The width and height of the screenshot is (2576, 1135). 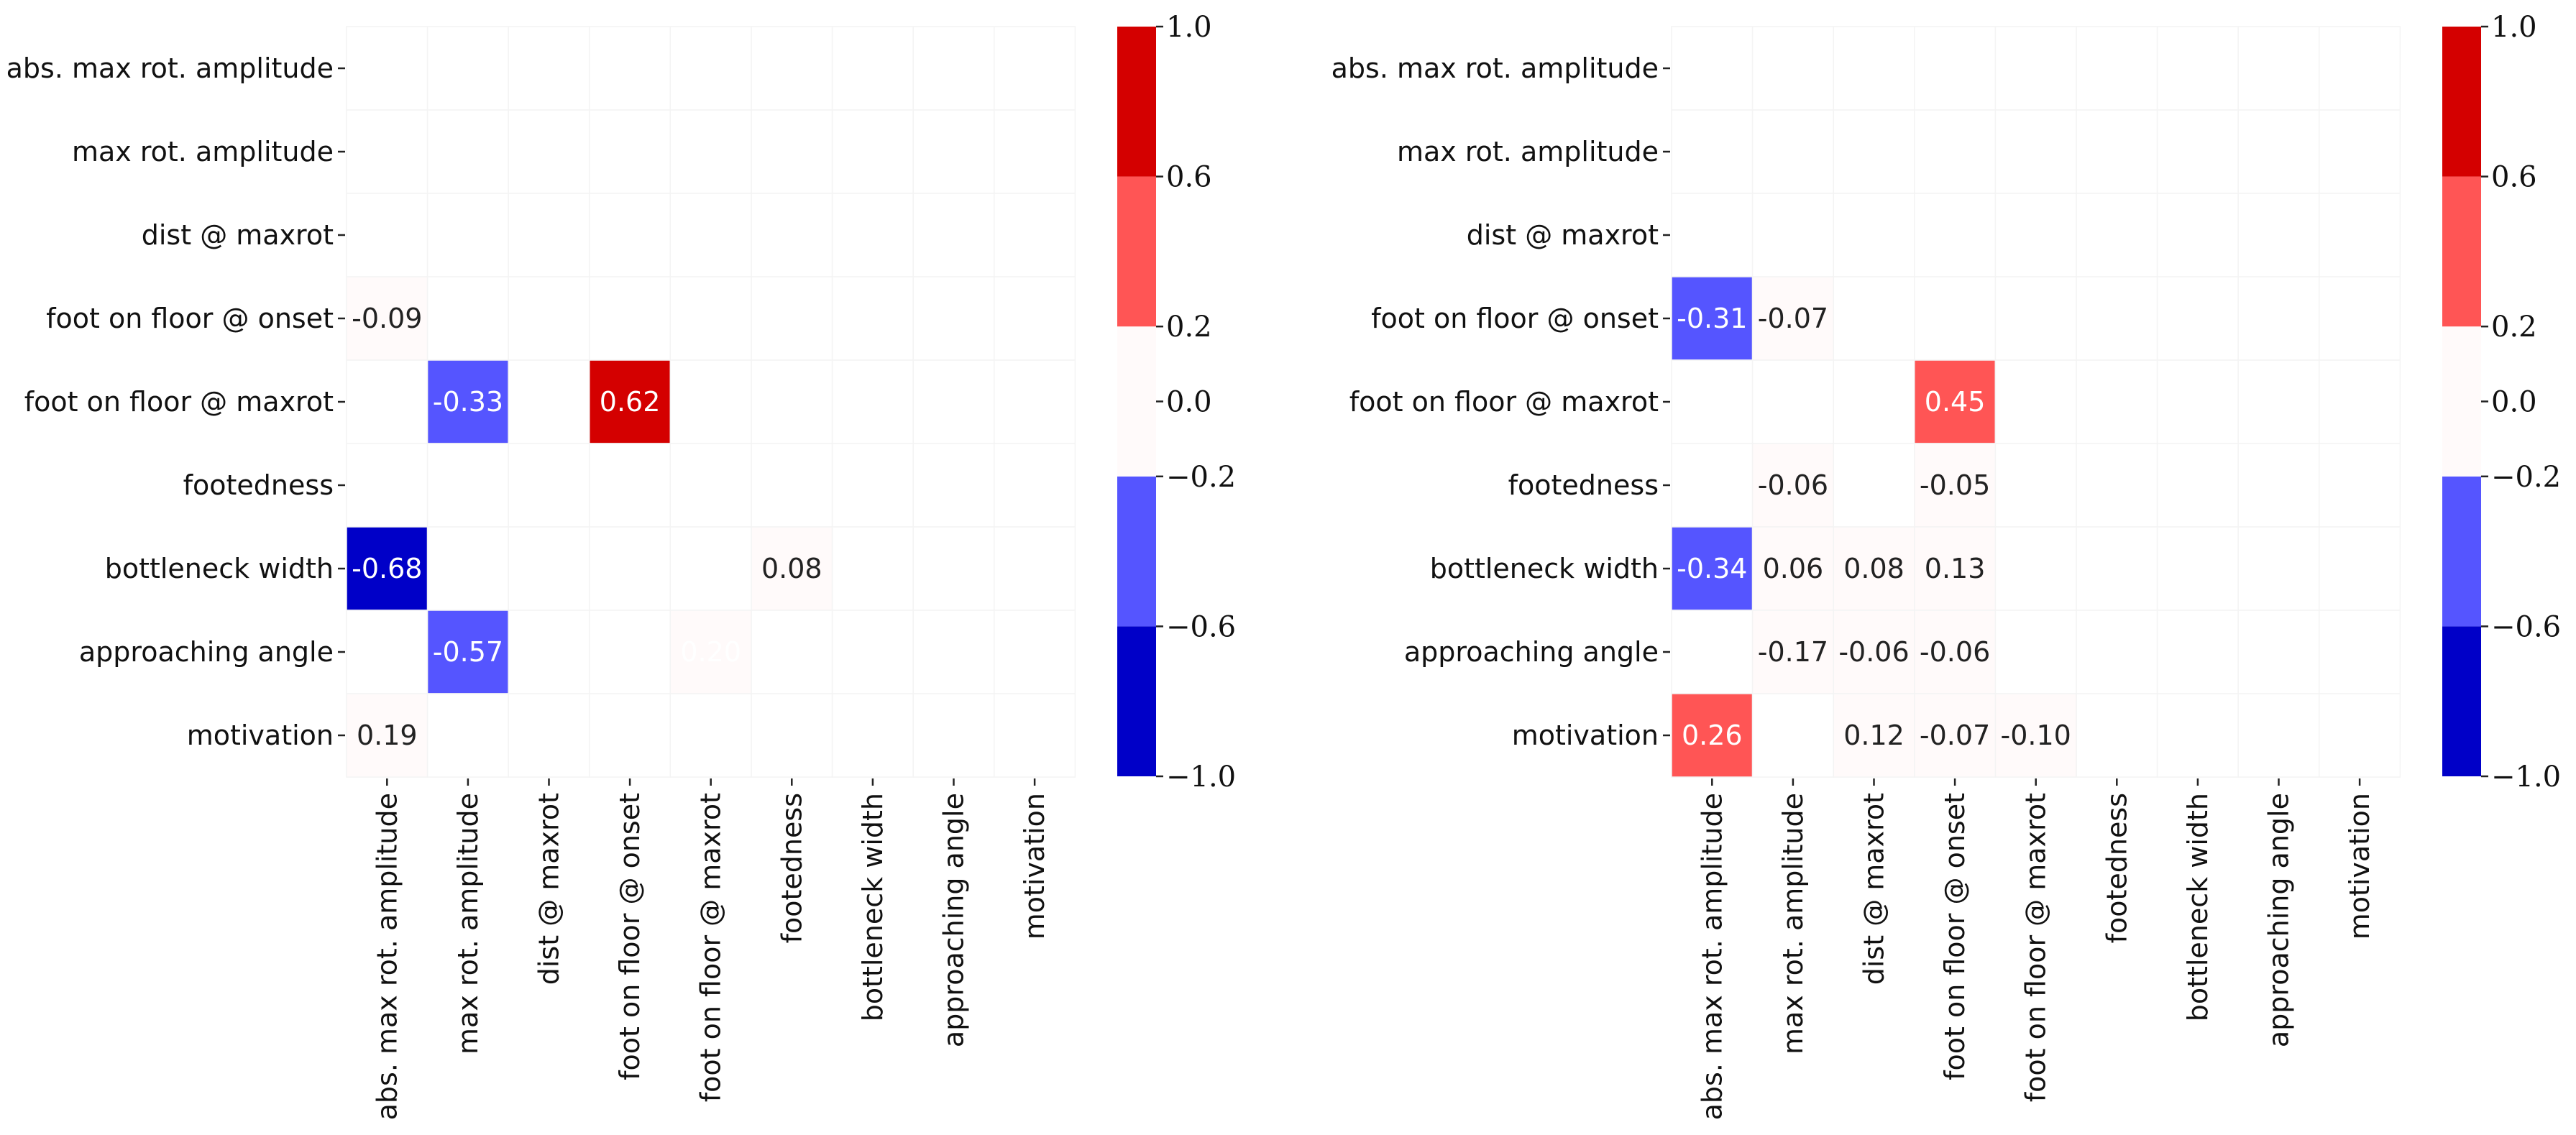 What do you see at coordinates (2036, 735) in the screenshot?
I see `cell-value-label: -0.10` at bounding box center [2036, 735].